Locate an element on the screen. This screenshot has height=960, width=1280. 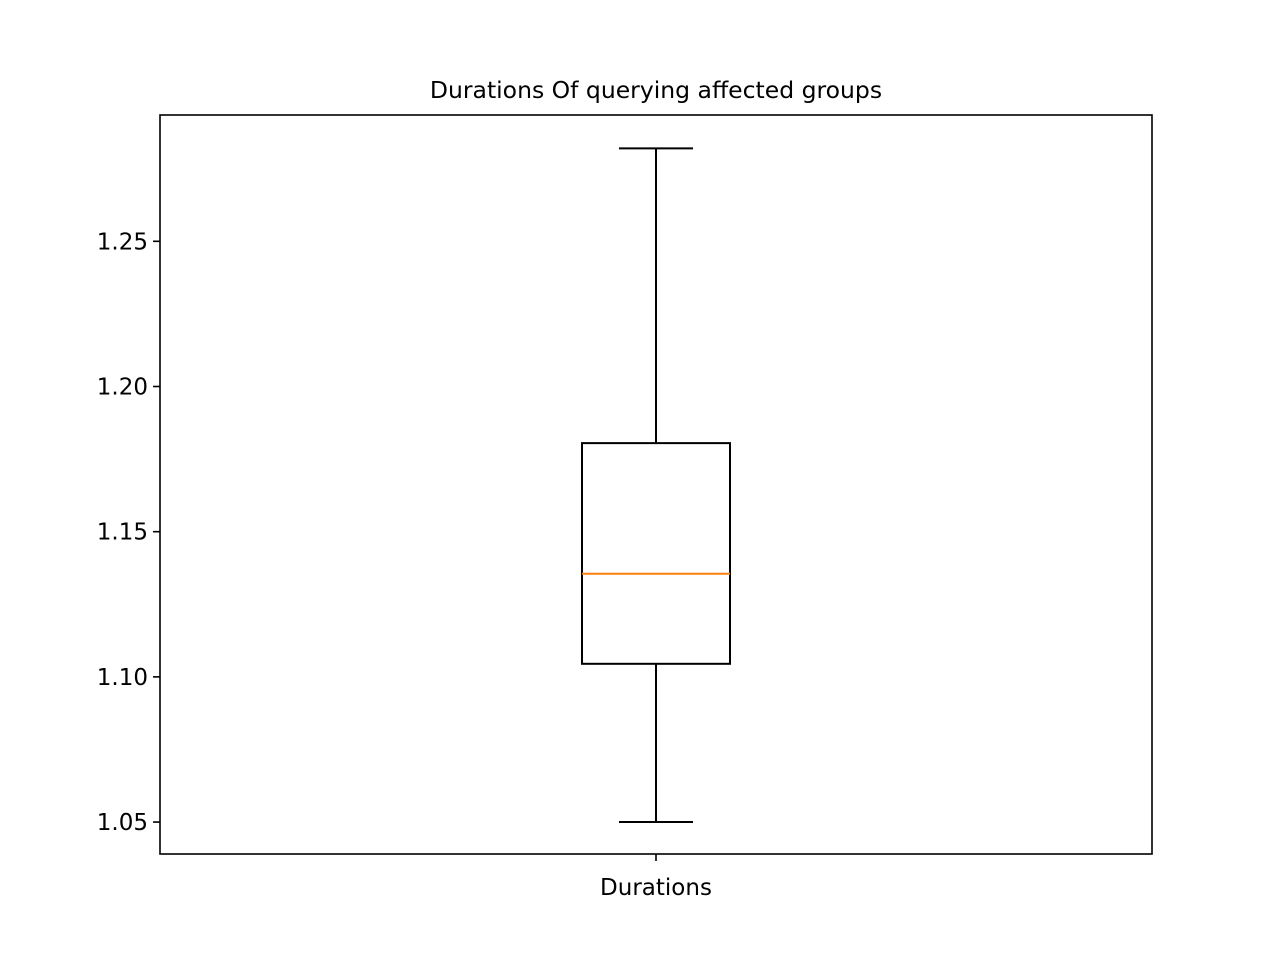
y-axis-ticks: 1.05 1.10 1.15 1.20 1.25 is located at coordinates (128, 532).